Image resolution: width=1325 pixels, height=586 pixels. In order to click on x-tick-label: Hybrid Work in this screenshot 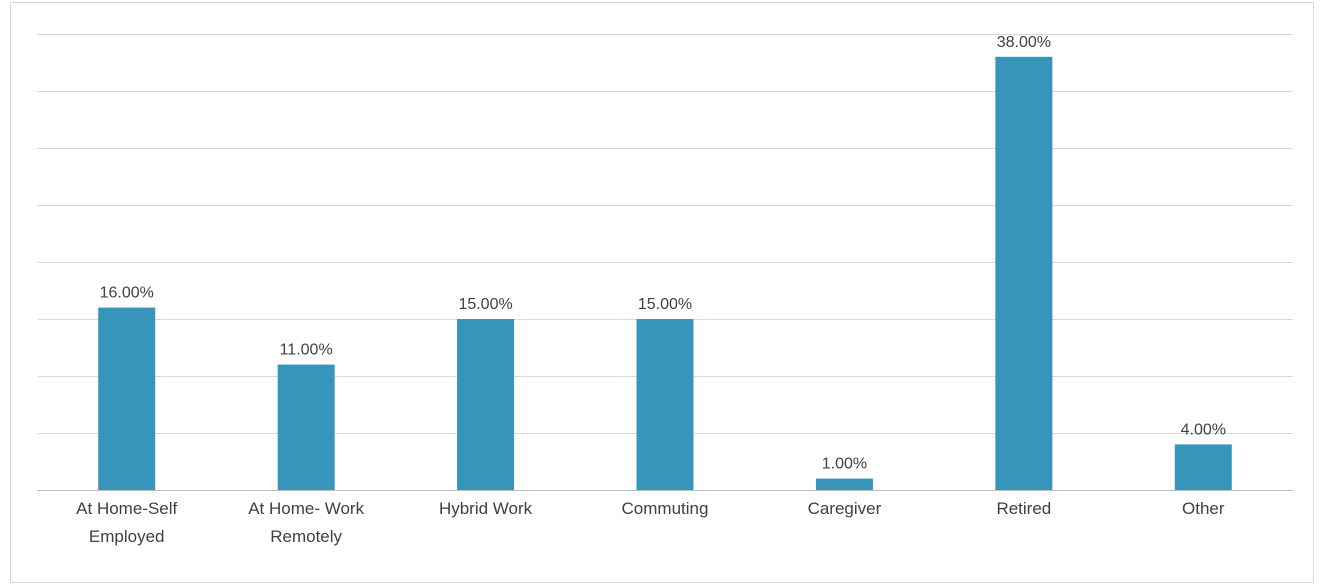, I will do `click(485, 508)`.